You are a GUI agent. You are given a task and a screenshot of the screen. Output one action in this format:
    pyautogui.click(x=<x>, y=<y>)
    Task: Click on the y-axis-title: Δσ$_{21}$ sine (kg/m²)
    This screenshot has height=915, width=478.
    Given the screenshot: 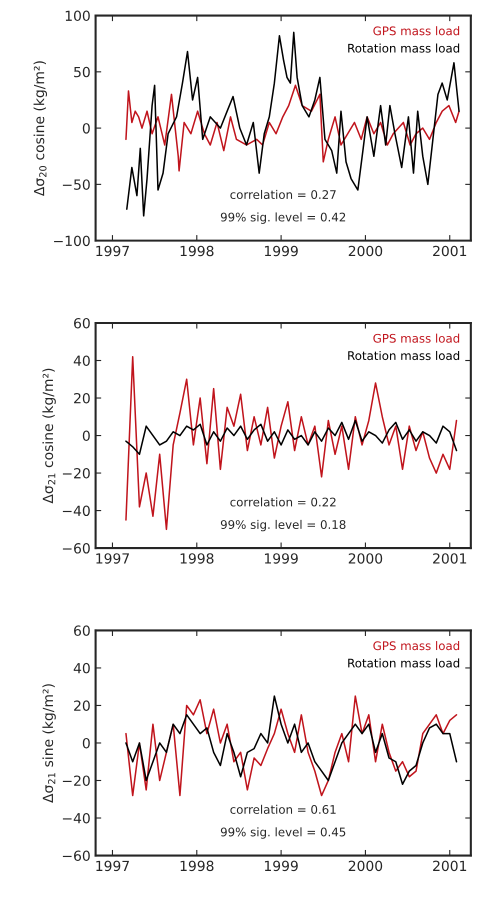 What is the action you would take?
    pyautogui.click(x=49, y=743)
    